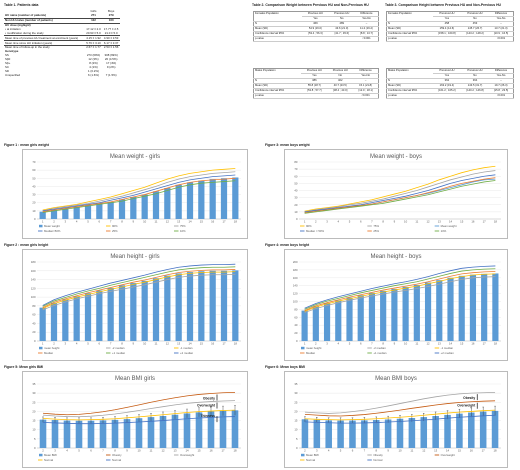  Describe the element at coordinates (312, 455) in the screenshot. I see `legend-label: Mean BMI` at that location.